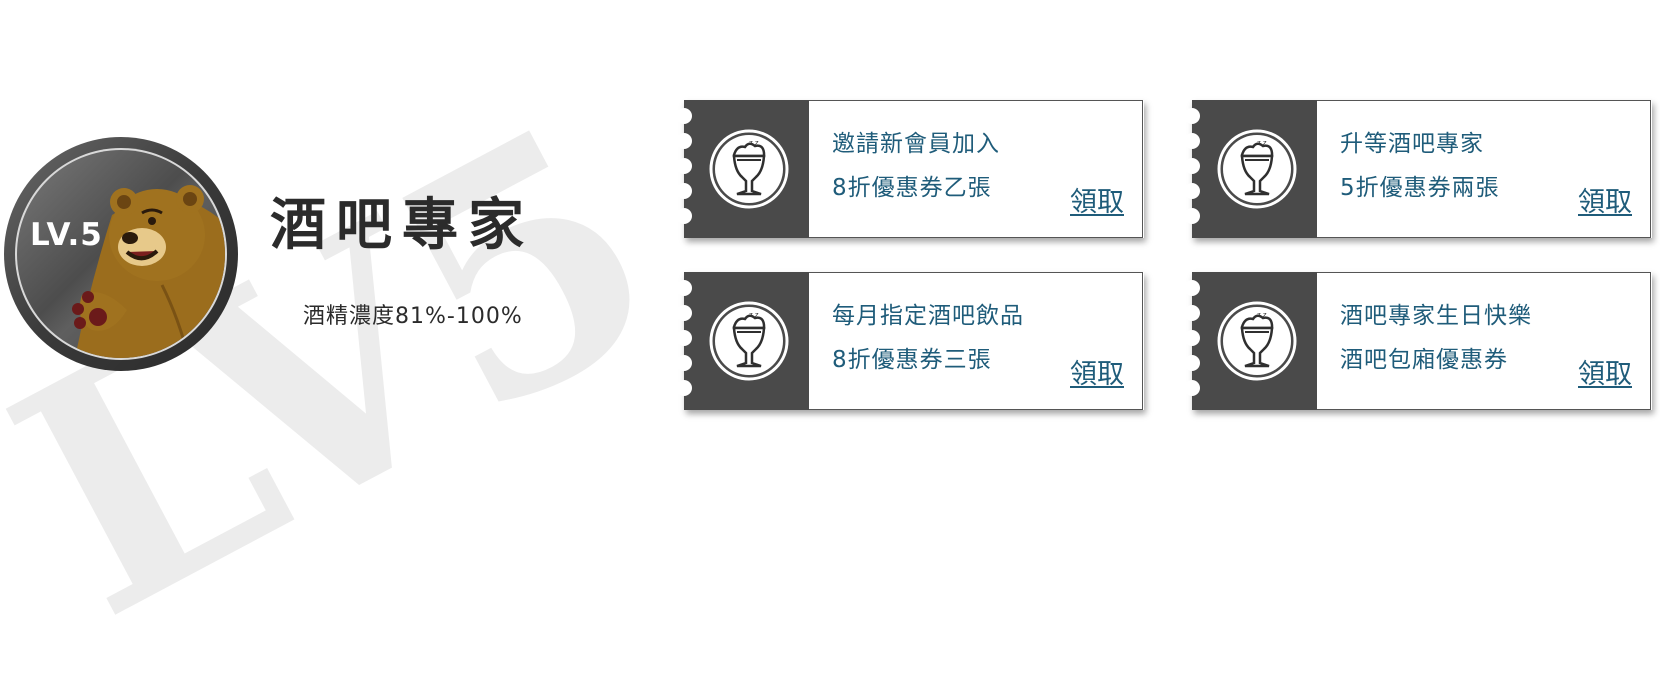 The height and width of the screenshot is (689, 1660). Describe the element at coordinates (1436, 316) in the screenshot. I see `coupon-title: 酒吧專家生日快樂` at that location.